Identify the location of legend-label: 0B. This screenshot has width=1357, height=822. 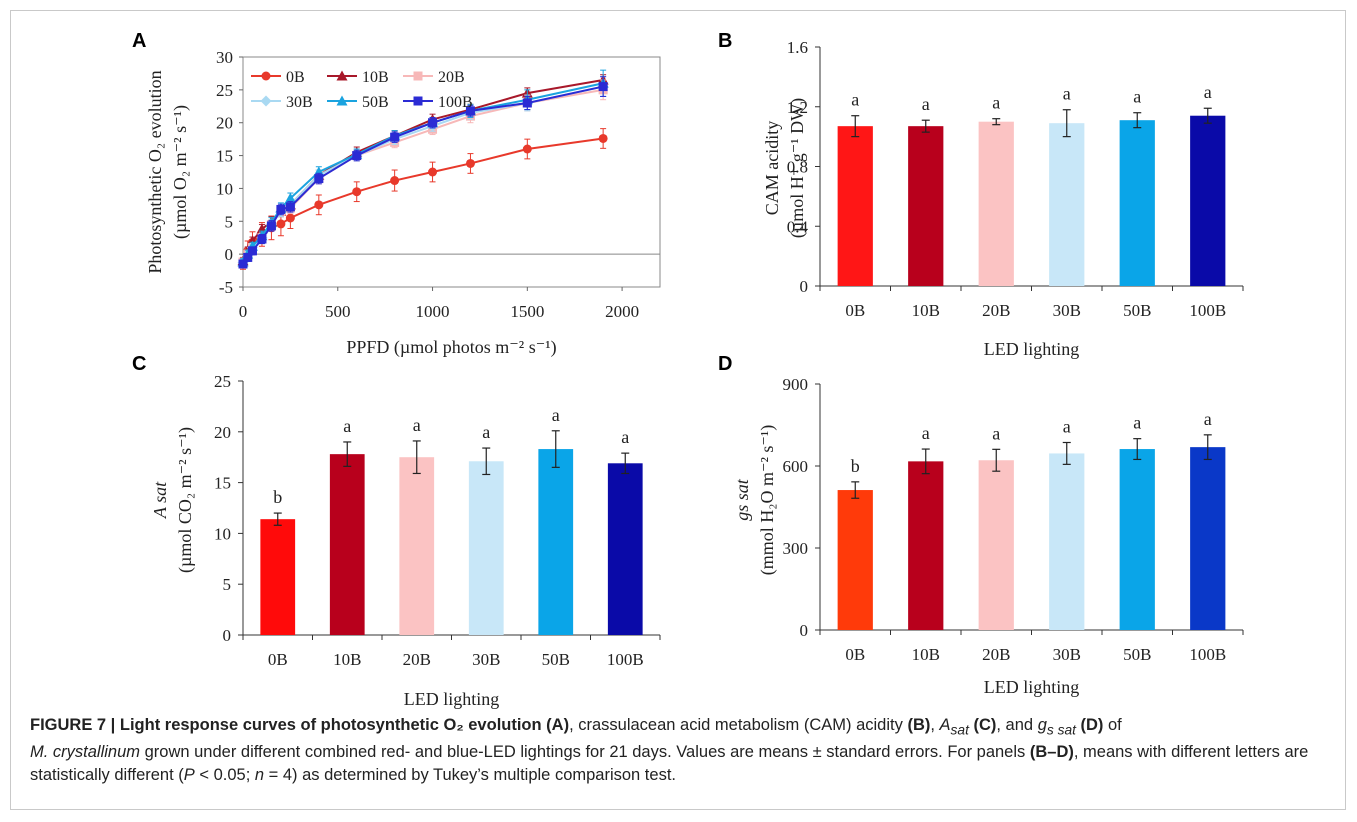
(295, 77).